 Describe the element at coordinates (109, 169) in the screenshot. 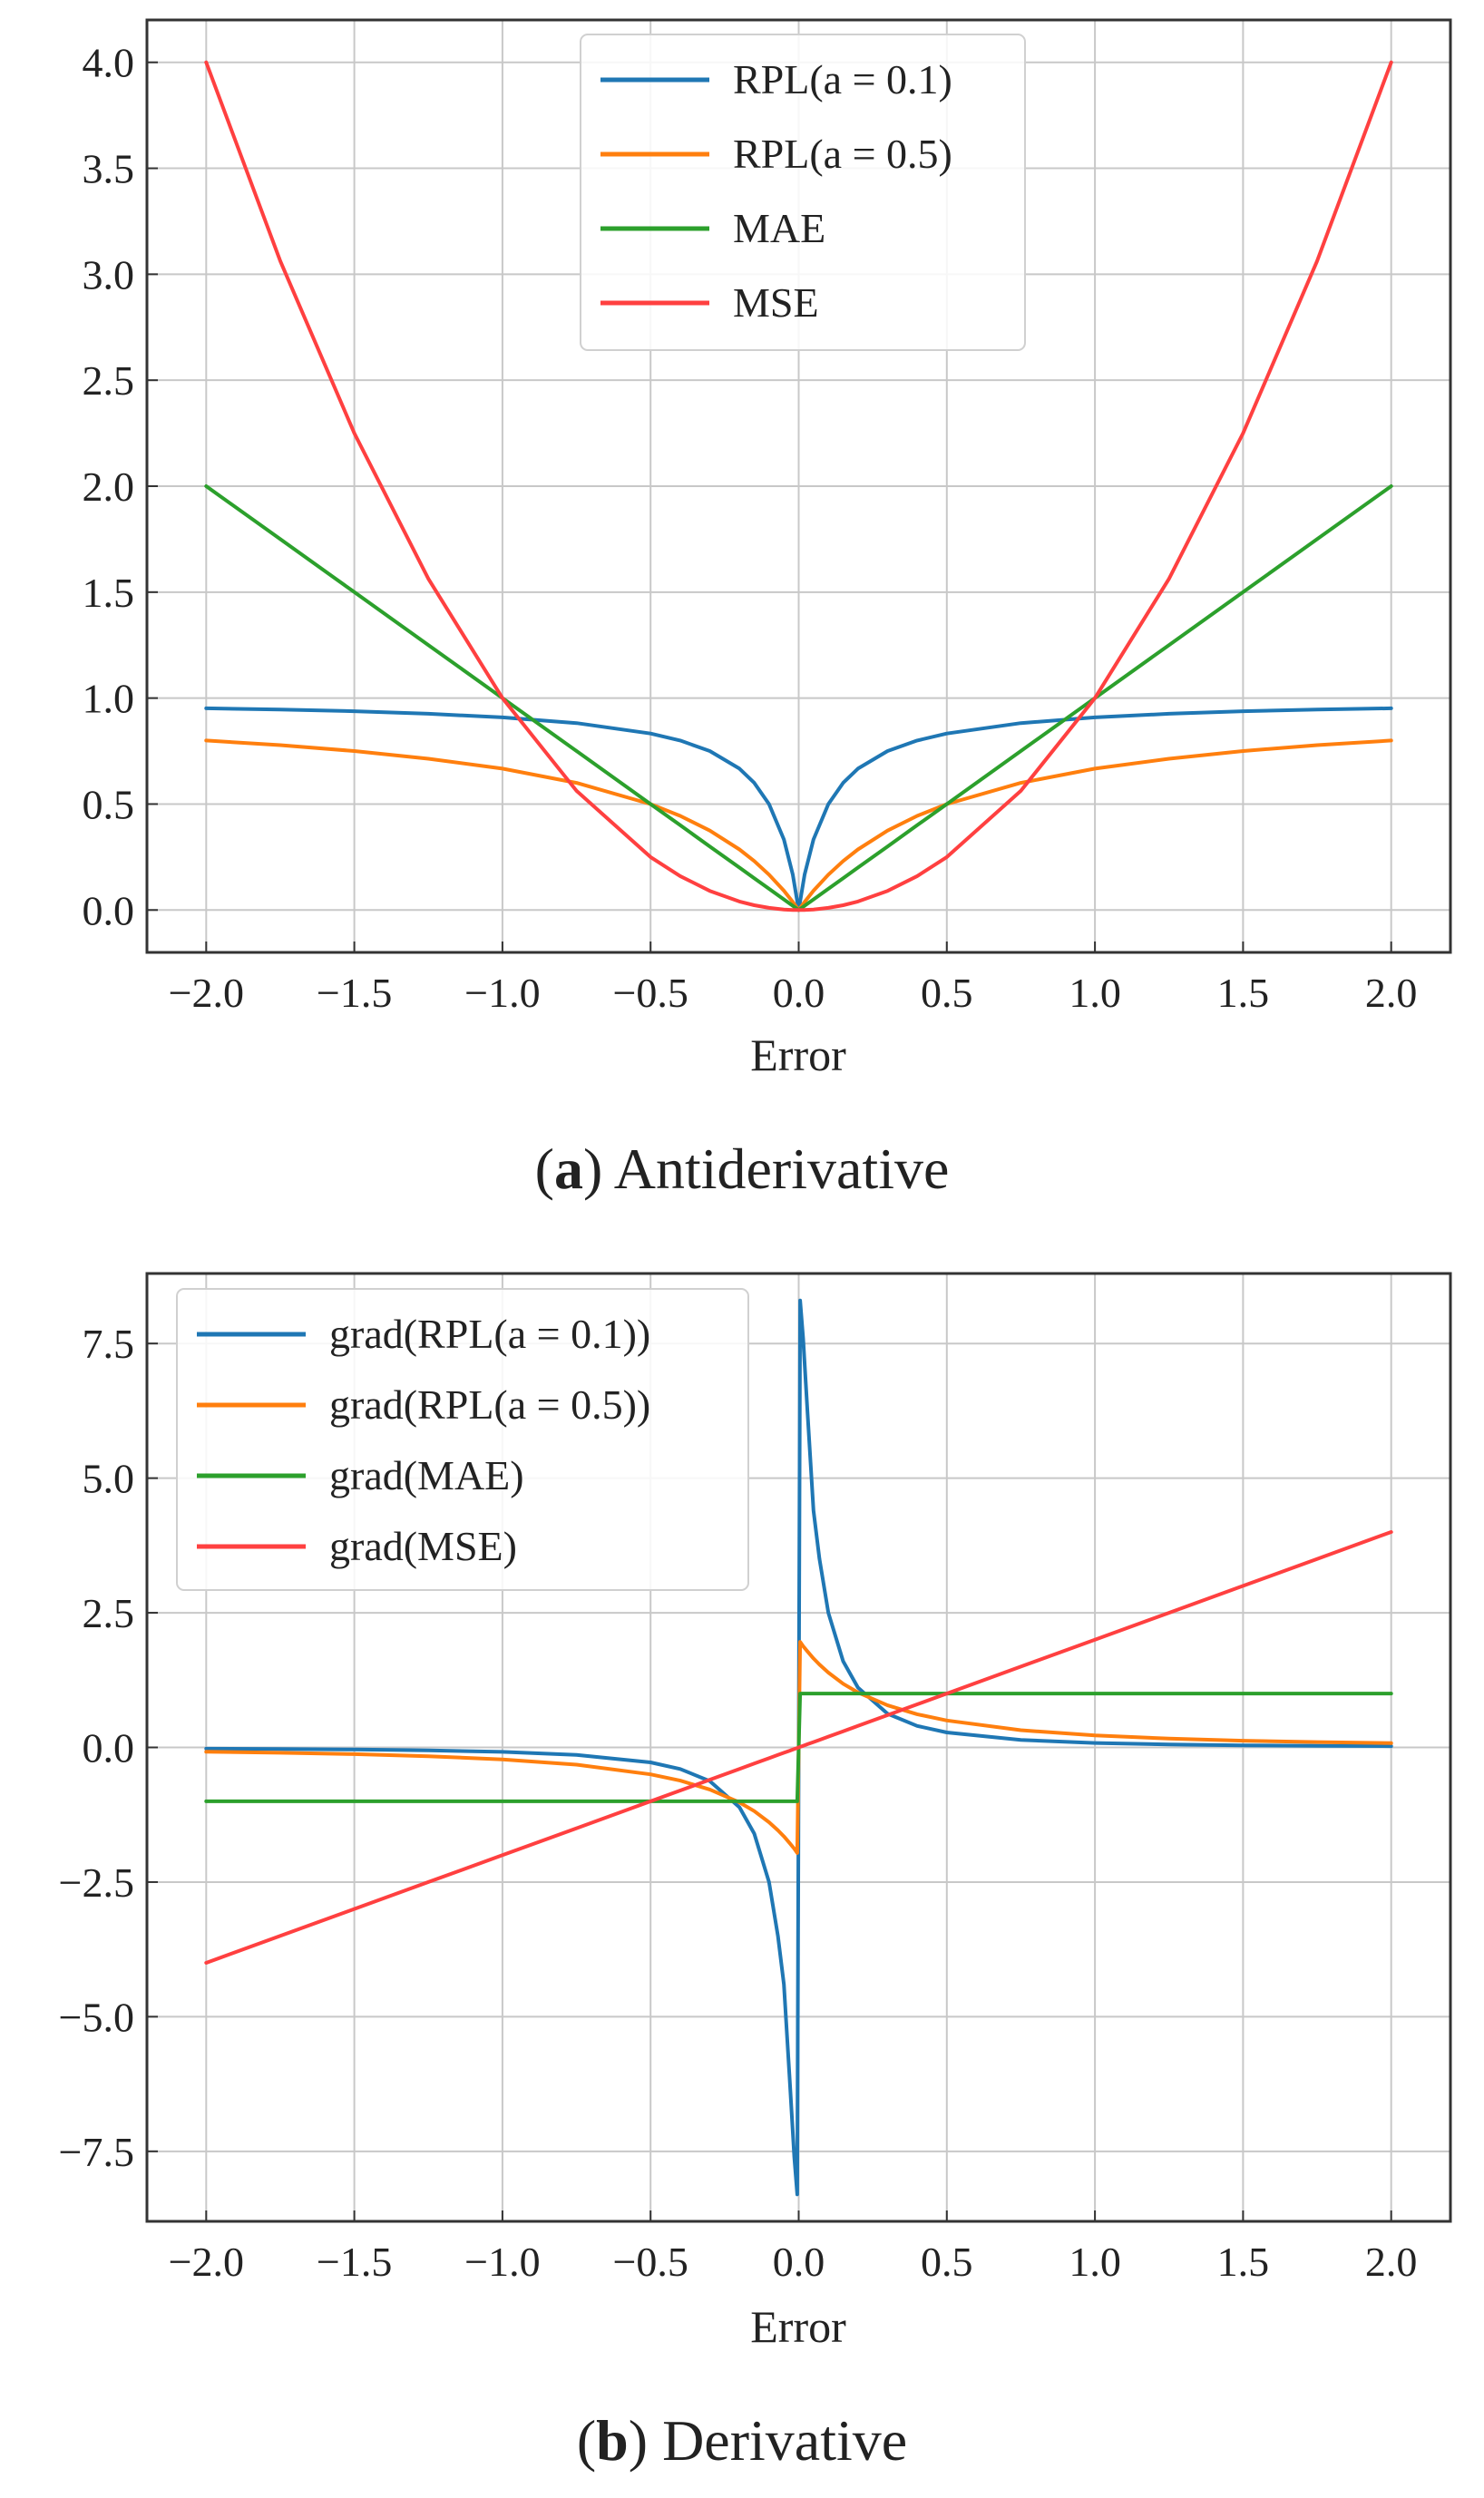

I see `antiderivative-y-tick-label: 3.5` at that location.